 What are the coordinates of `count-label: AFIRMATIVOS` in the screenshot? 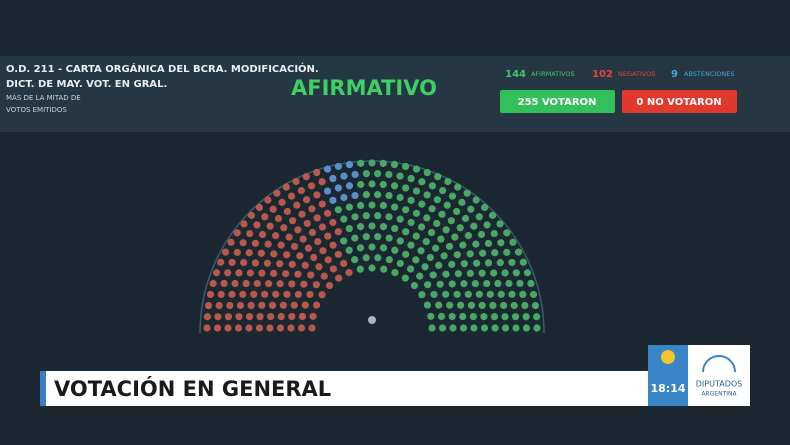 It's located at (553, 74).